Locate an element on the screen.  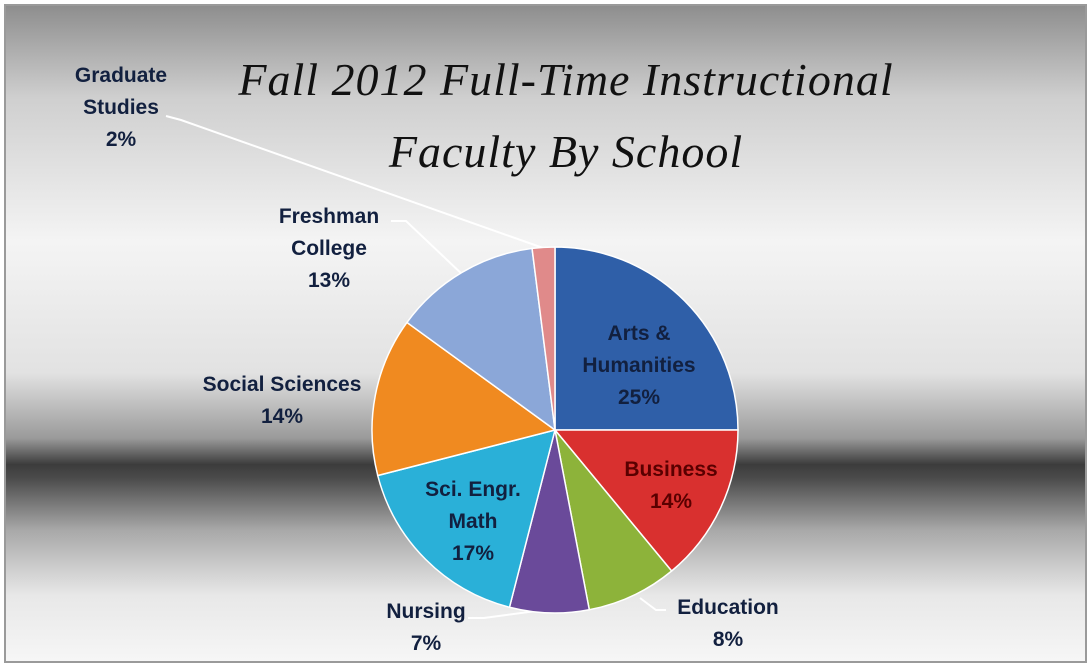
category-label: Nursing is located at coordinates (426, 611).